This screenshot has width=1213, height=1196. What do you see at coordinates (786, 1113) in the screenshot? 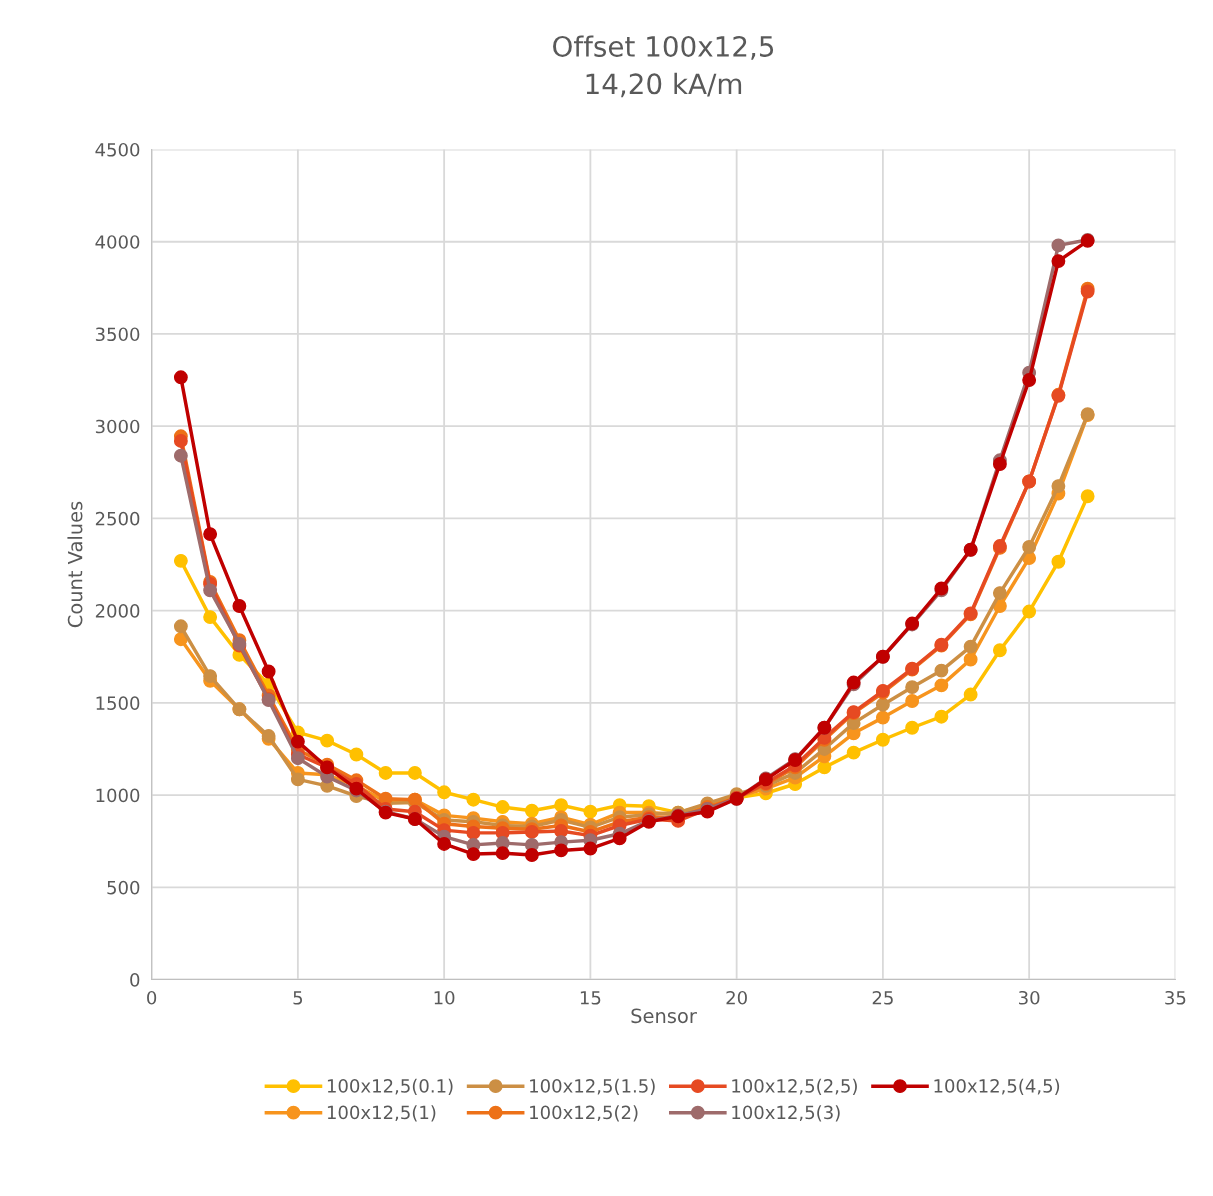
I see `legend-label: 100x12,5(3)` at bounding box center [786, 1113].